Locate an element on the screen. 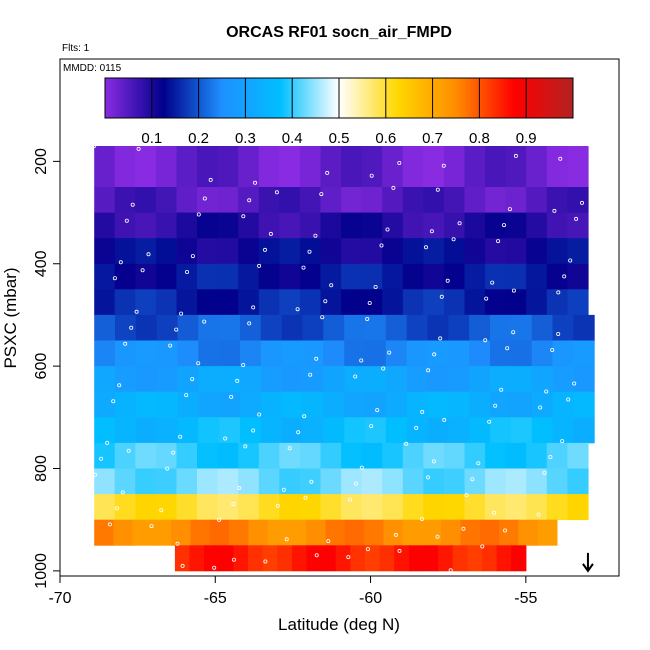 This screenshot has height=650, width=650. colorbar-tick-label: 0.2 is located at coordinates (198, 138).